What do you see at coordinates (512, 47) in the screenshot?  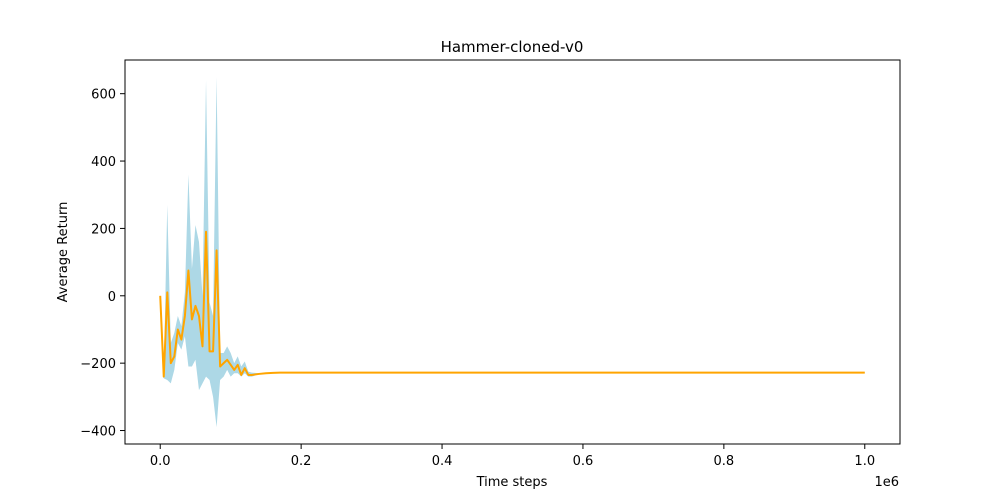 I see `chart-title: Hammer-cloned-v0` at bounding box center [512, 47].